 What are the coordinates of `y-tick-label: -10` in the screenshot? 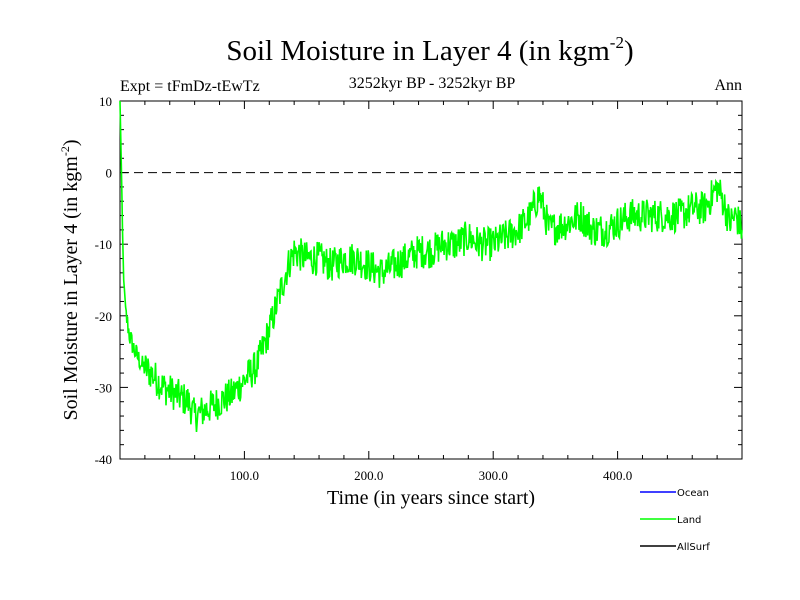 It's located at (103, 244).